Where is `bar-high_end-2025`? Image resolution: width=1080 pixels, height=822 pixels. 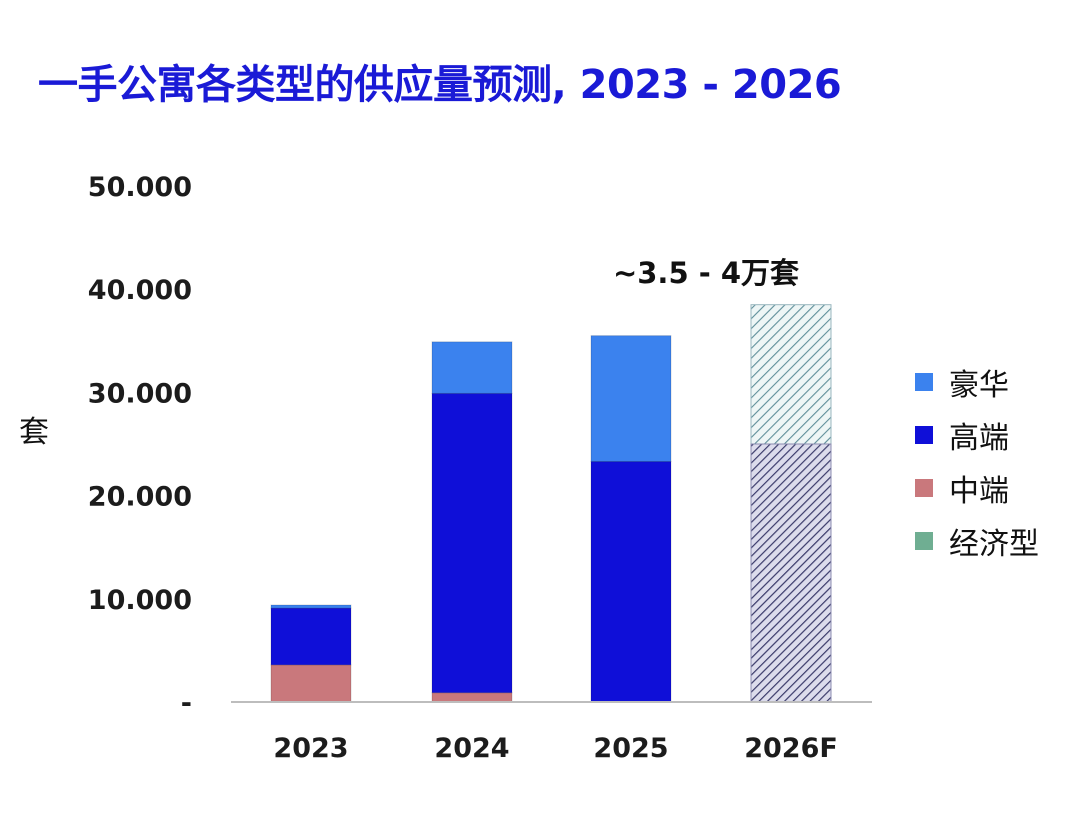 bar-high_end-2025 is located at coordinates (631, 582).